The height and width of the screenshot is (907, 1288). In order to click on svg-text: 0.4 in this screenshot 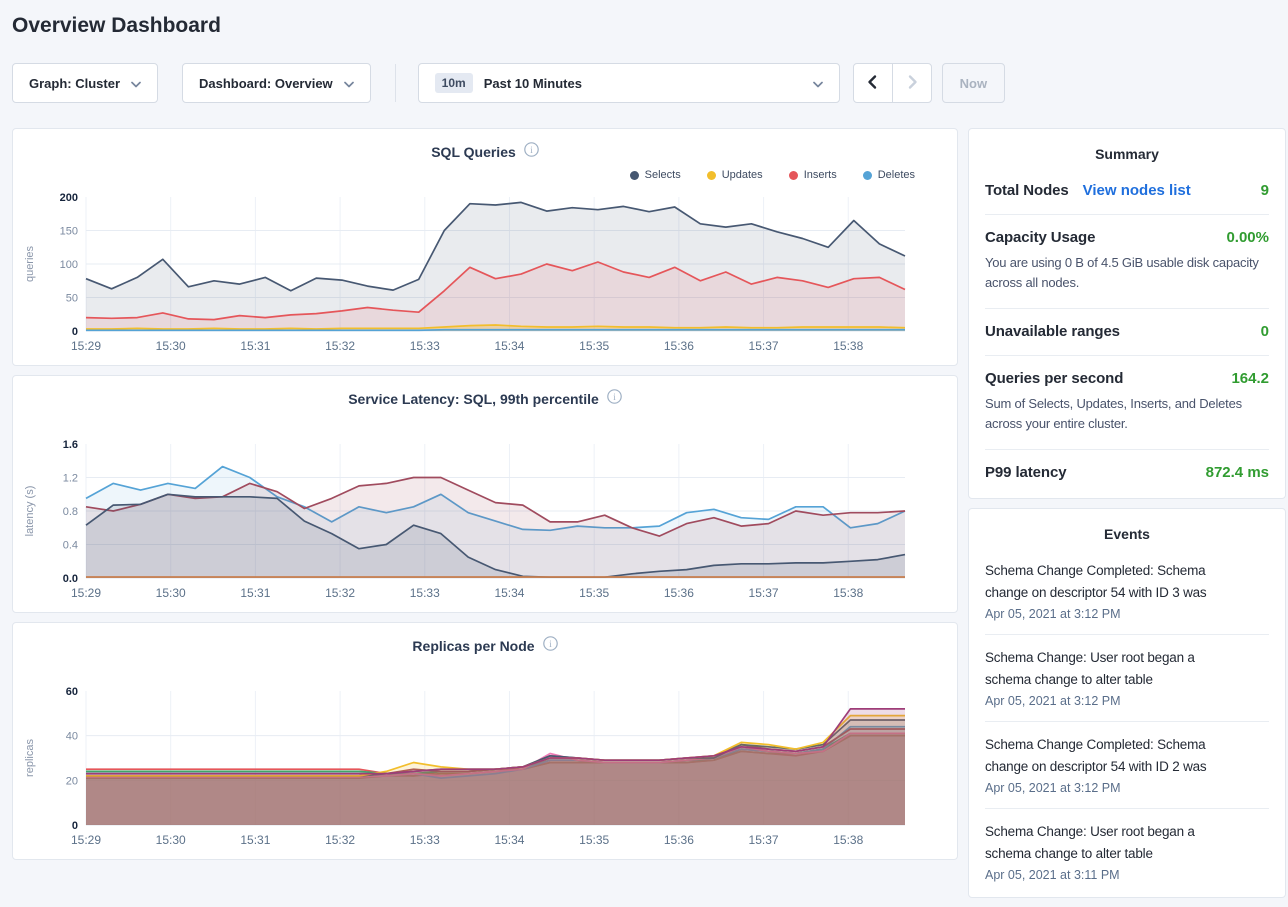, I will do `click(70, 546)`.